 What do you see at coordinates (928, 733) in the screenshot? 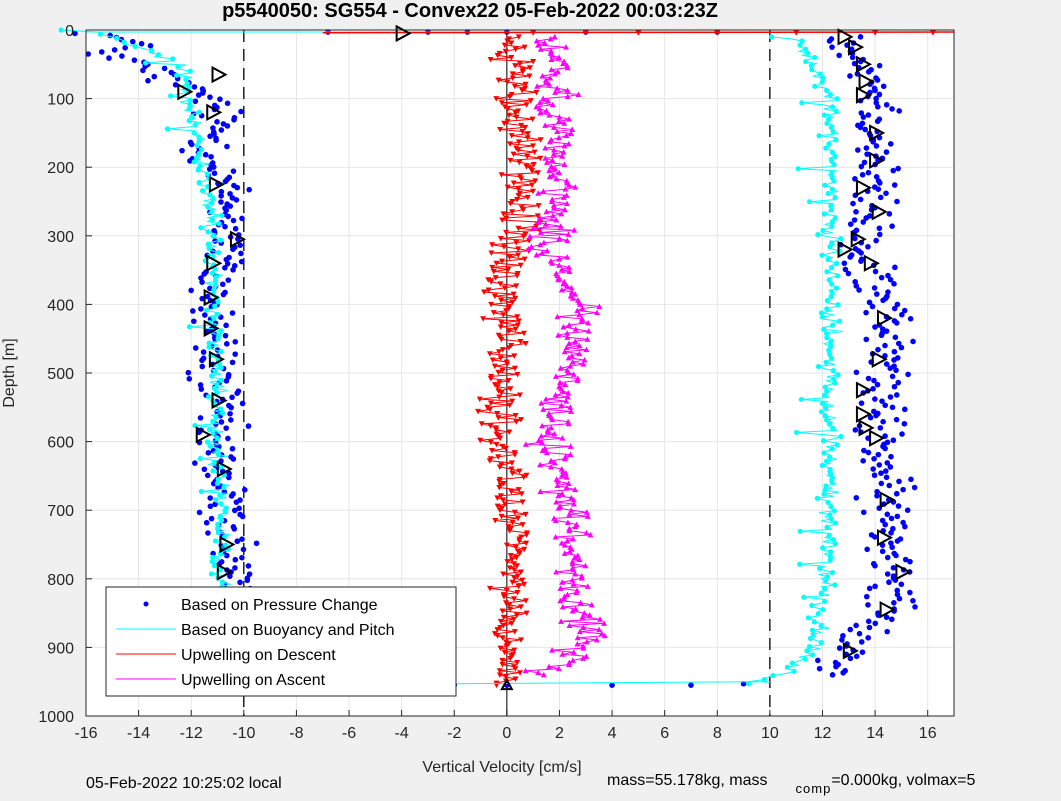
I see `x-tick-label: 16` at bounding box center [928, 733].